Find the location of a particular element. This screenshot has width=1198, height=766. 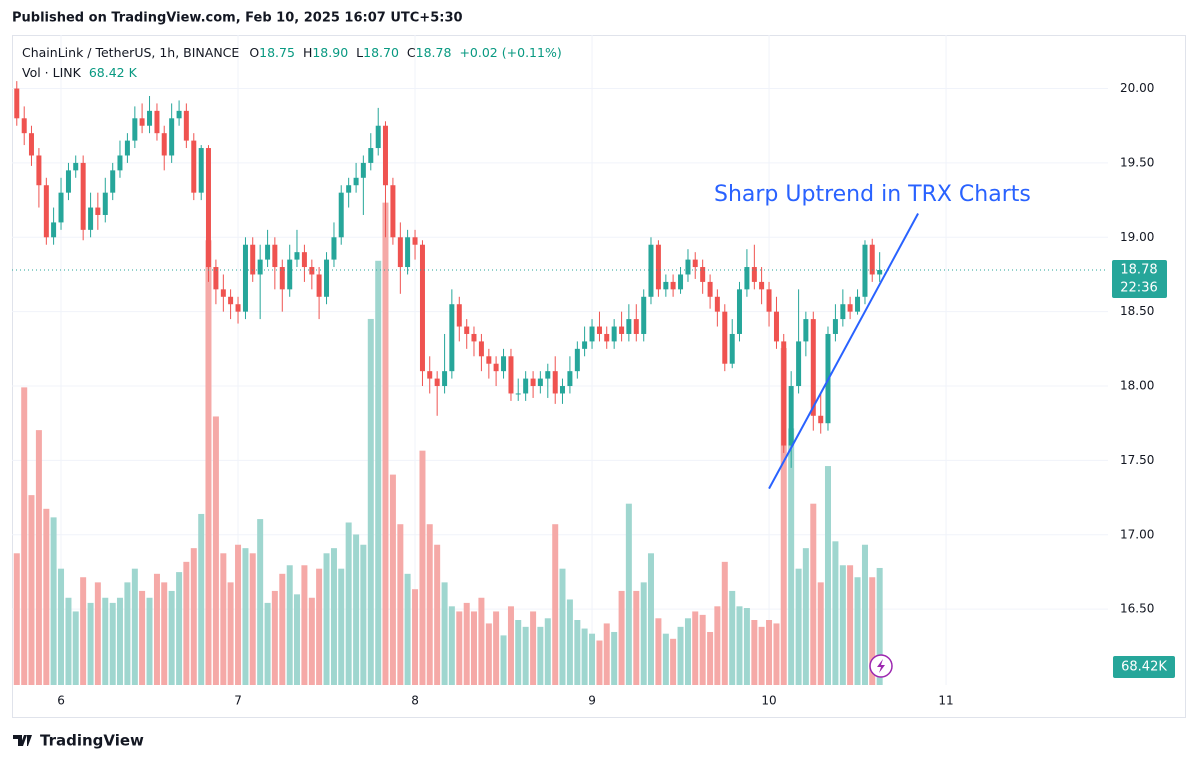

annotation: Sharp Uptrend in TRX Charts is located at coordinates (872, 194).